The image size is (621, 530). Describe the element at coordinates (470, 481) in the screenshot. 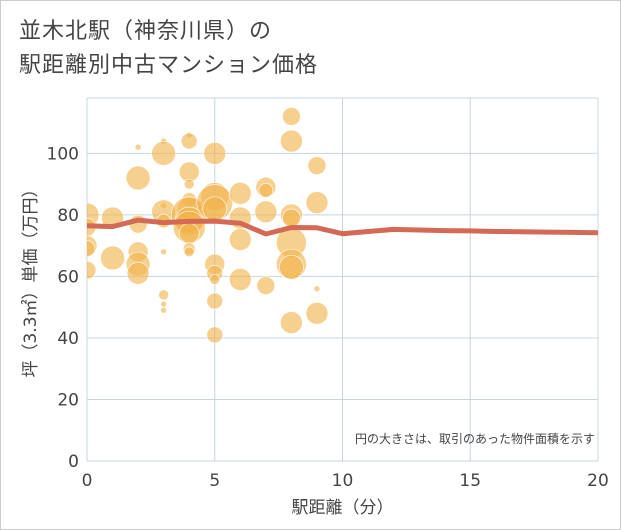

I see `x-tick-label: 15` at that location.